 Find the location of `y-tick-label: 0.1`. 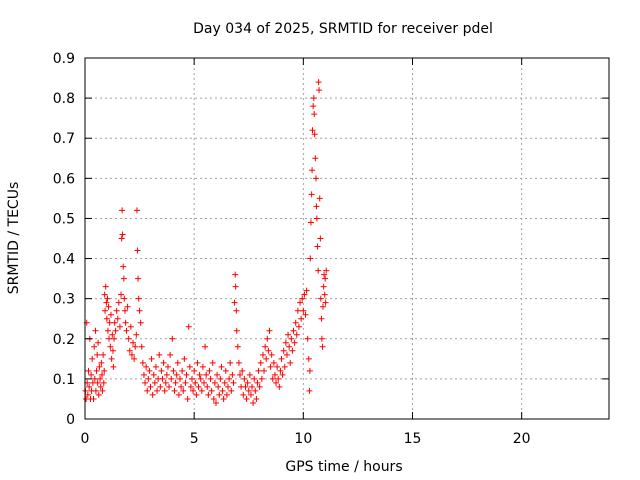

y-tick-label: 0.1 is located at coordinates (64, 380).